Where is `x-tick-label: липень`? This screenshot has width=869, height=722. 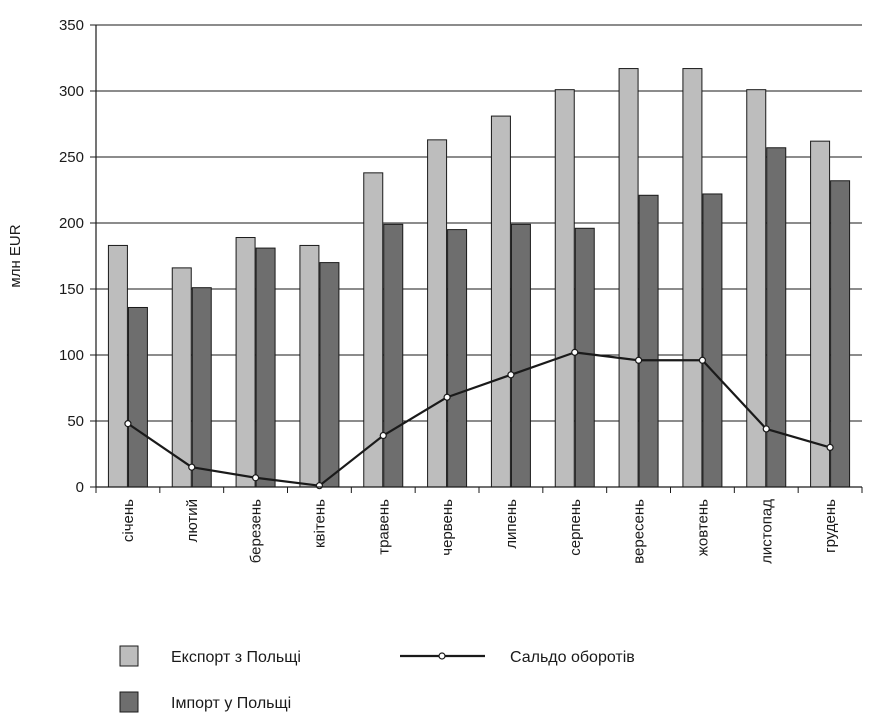
x-tick-label: липень is located at coordinates (511, 524).